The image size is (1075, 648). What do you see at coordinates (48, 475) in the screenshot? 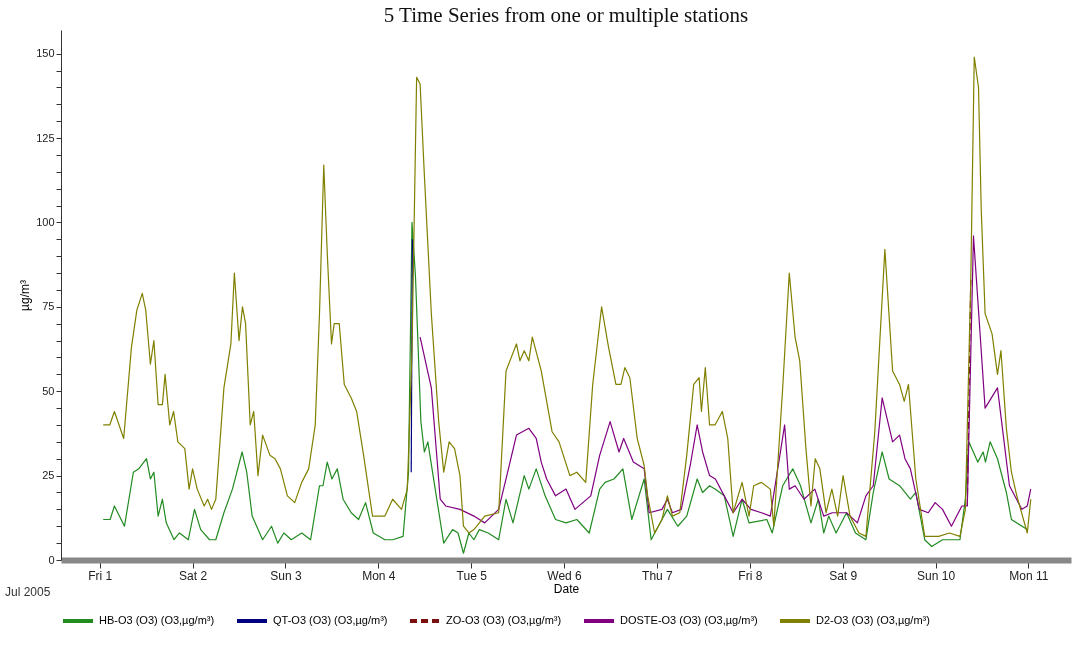
I see `y-tick-label: 25` at bounding box center [48, 475].